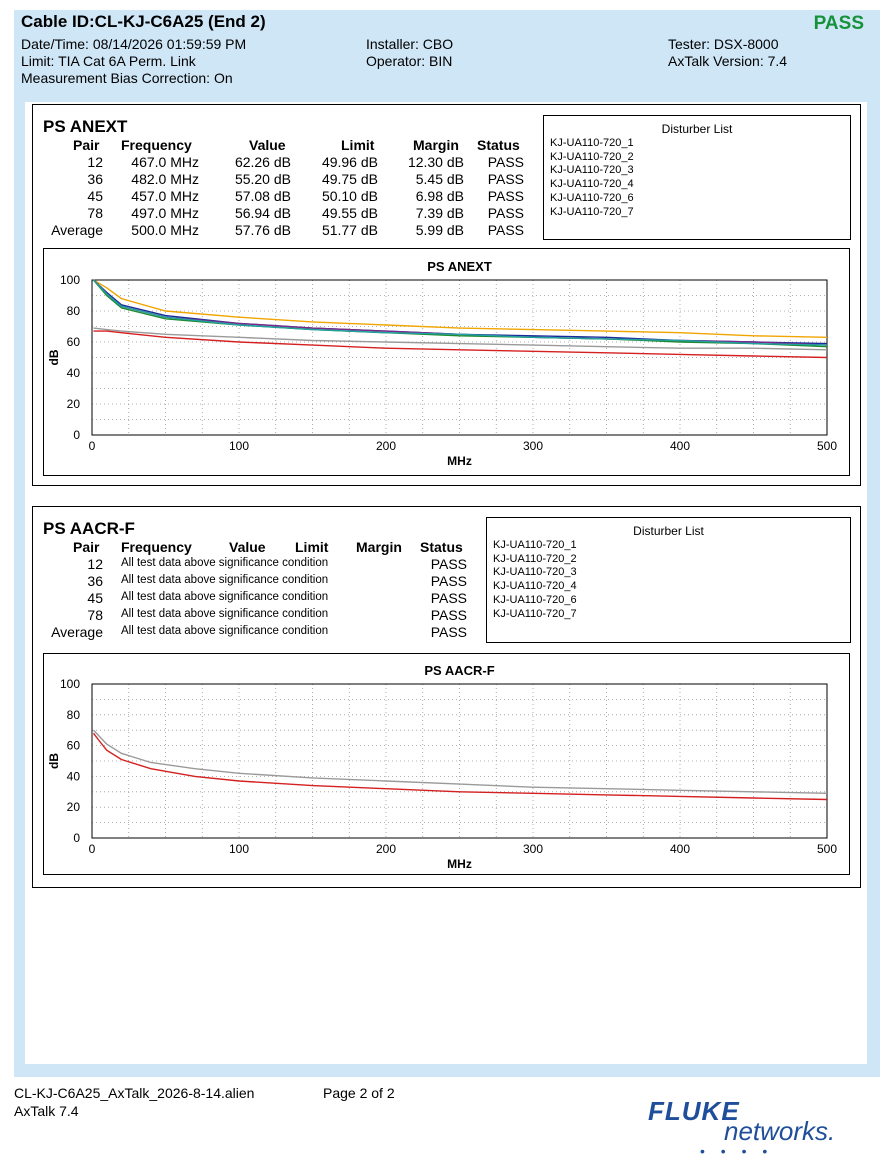 This screenshot has height=1169, width=896. I want to click on cell-freq: 467.0 MHz, so click(165, 162).